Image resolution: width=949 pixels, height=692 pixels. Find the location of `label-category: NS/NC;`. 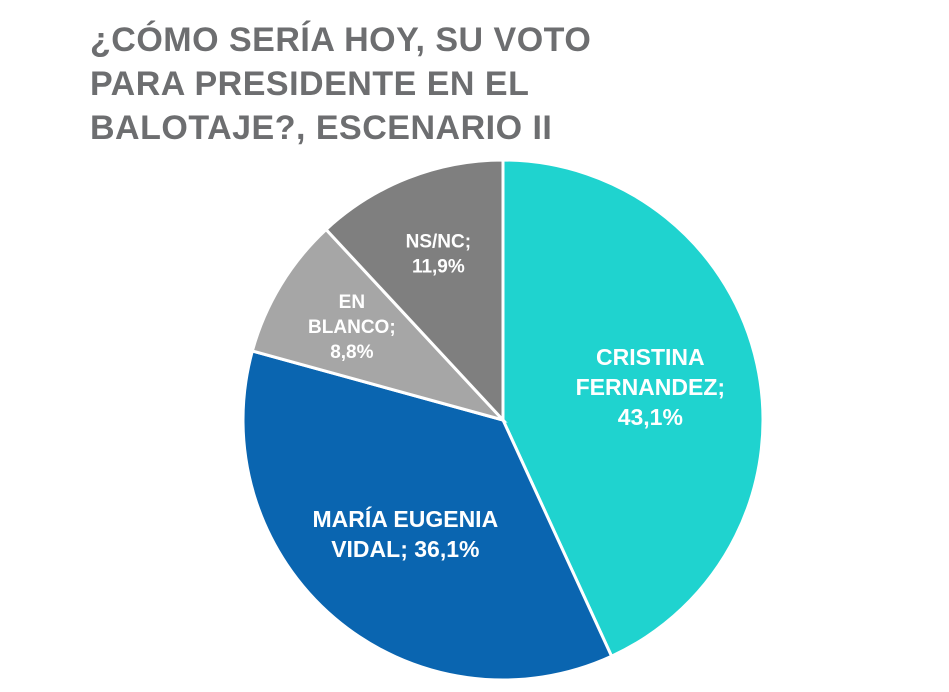

label-category: NS/NC; is located at coordinates (438, 242).